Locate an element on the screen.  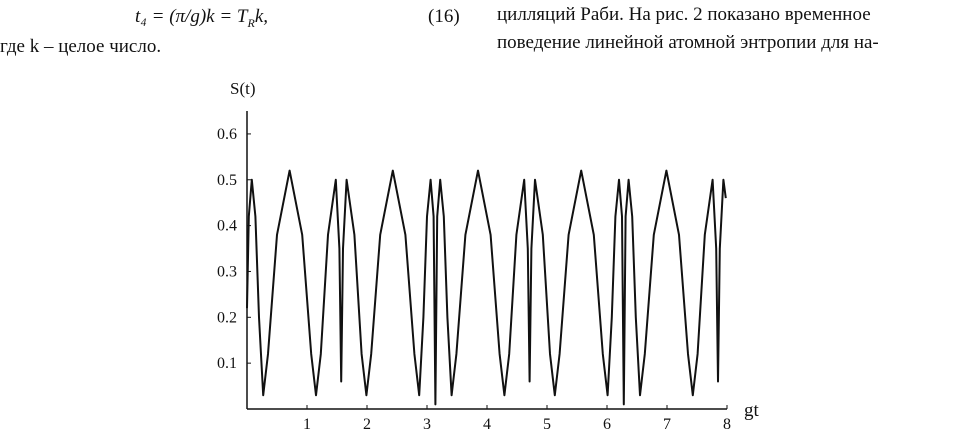
x-tick-label: 5 is located at coordinates (547, 424).